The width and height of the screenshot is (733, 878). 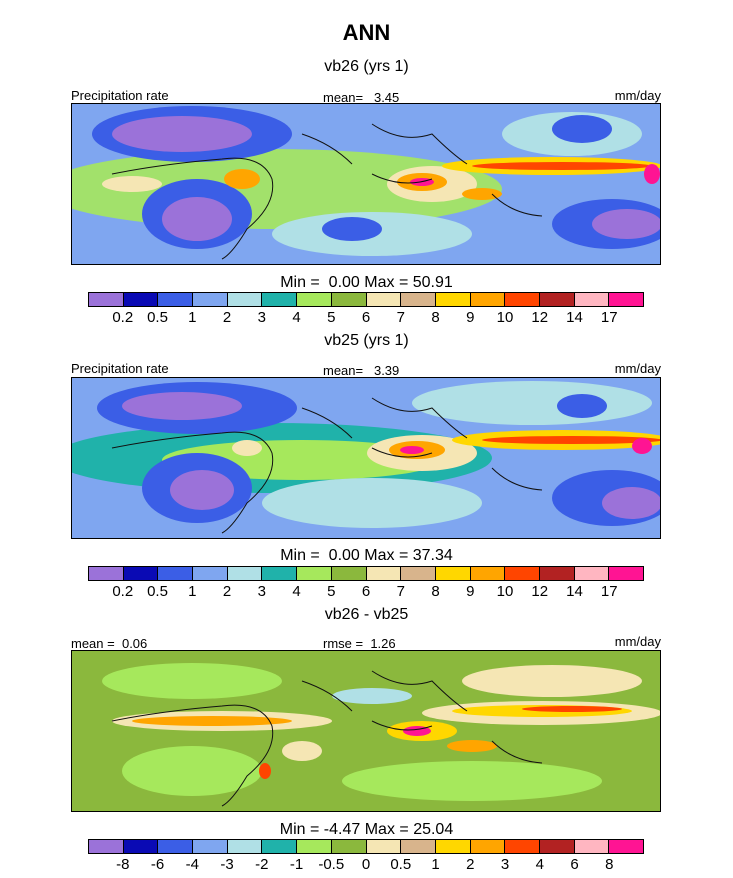 I want to click on panel1-max-label: Max =, so click(x=386, y=282).